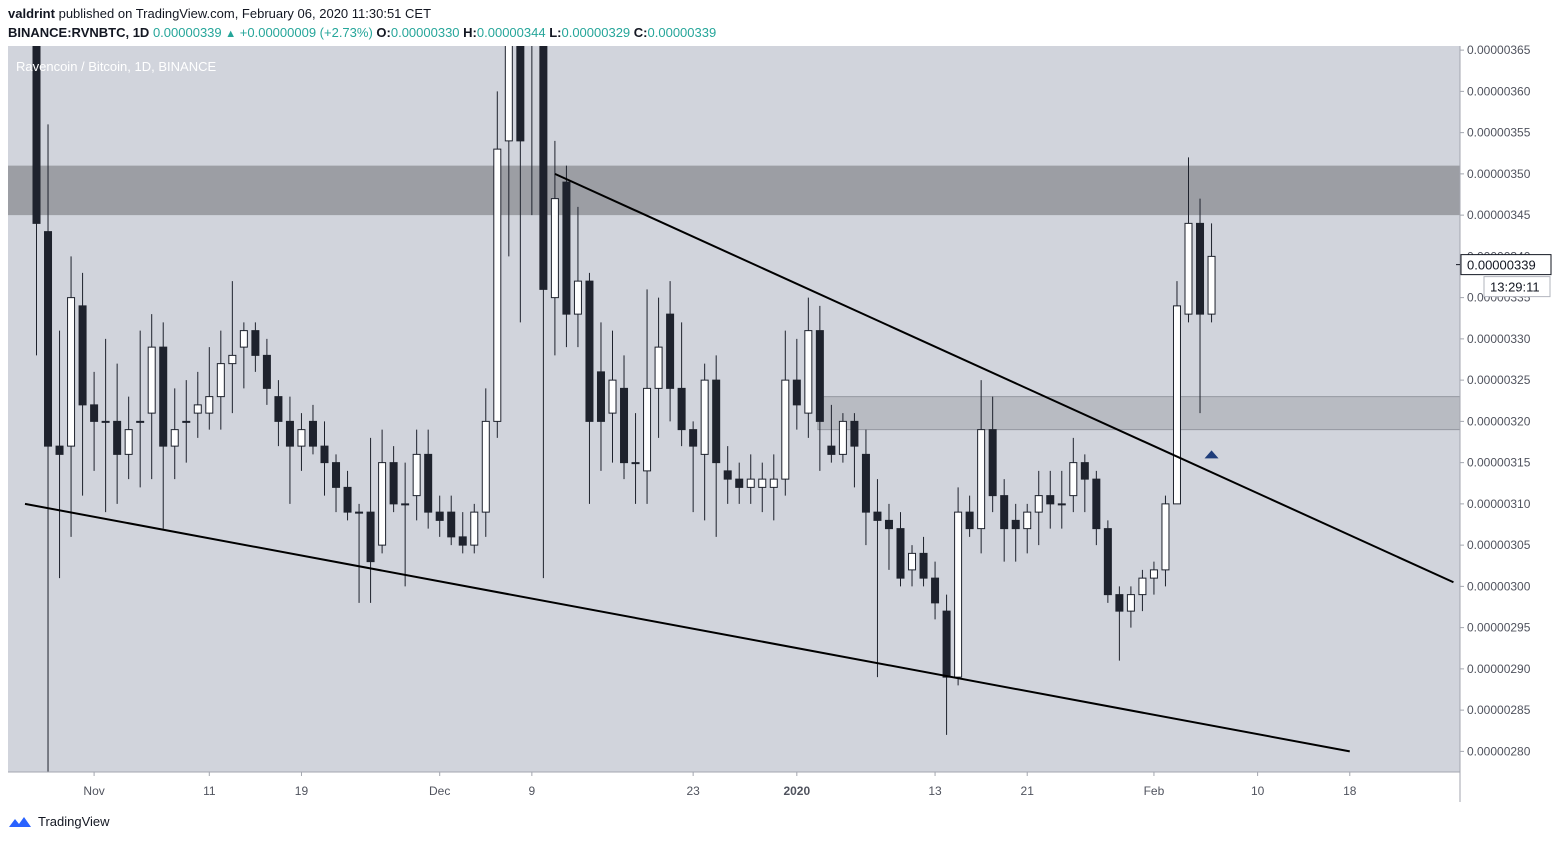 The width and height of the screenshot is (1556, 844). What do you see at coordinates (734, 787) in the screenshot?
I see `time-axis` at bounding box center [734, 787].